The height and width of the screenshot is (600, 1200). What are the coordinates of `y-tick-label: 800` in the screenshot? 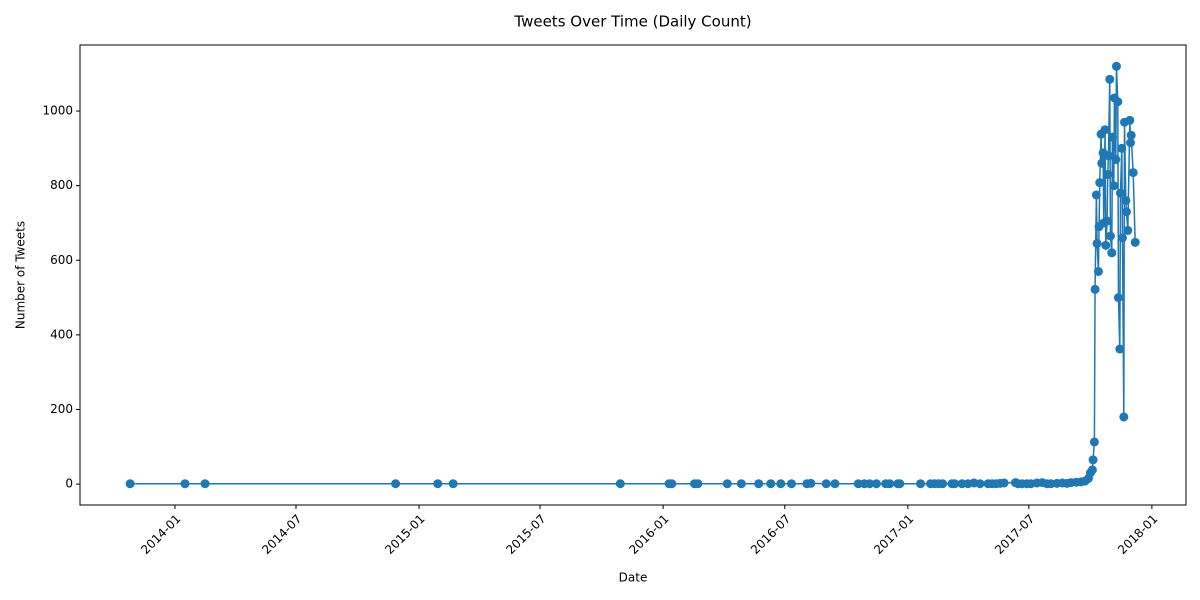 It's located at (61, 185).